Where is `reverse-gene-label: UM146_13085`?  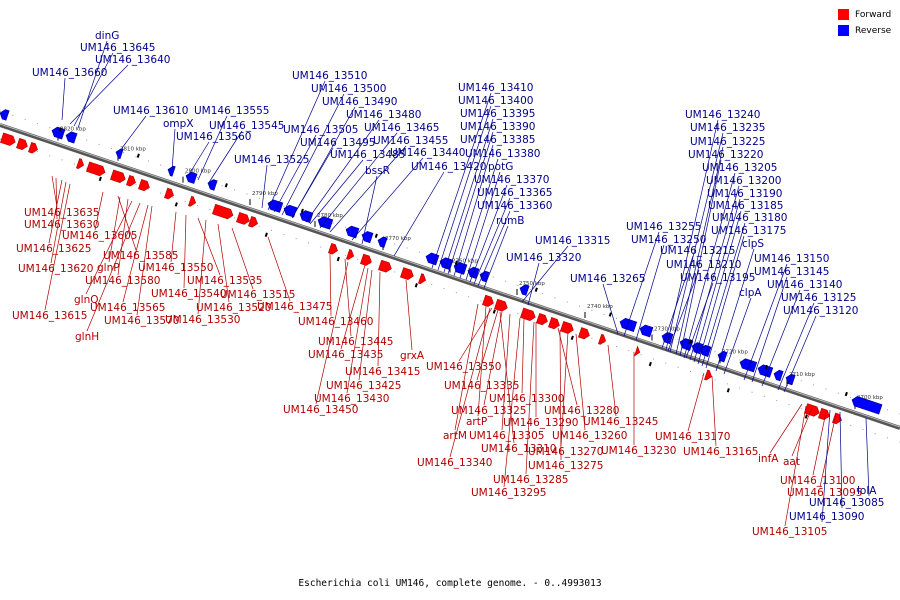
reverse-gene-label: UM146_13085 is located at coordinates (846, 503).